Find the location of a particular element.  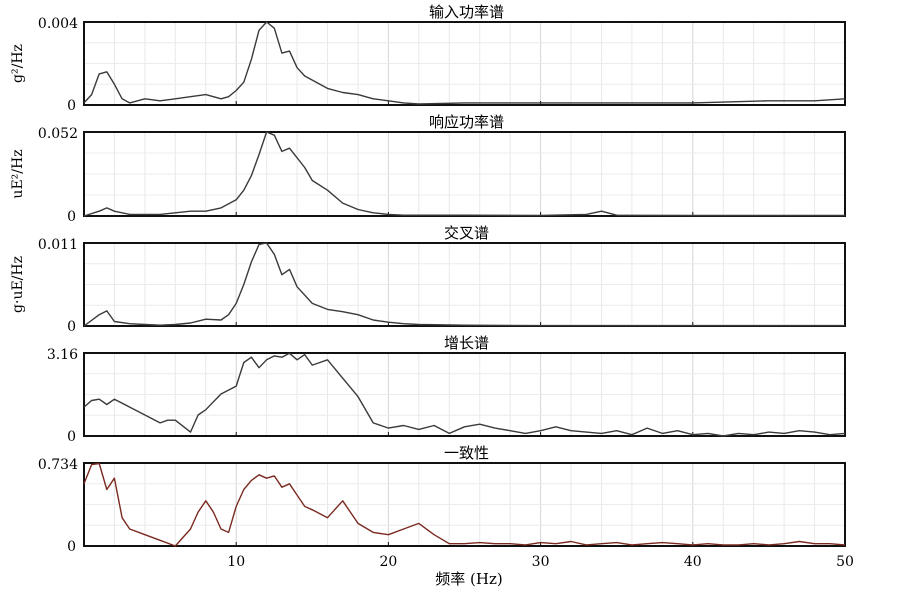

panel-title: 交叉谱 is located at coordinates (466, 233).